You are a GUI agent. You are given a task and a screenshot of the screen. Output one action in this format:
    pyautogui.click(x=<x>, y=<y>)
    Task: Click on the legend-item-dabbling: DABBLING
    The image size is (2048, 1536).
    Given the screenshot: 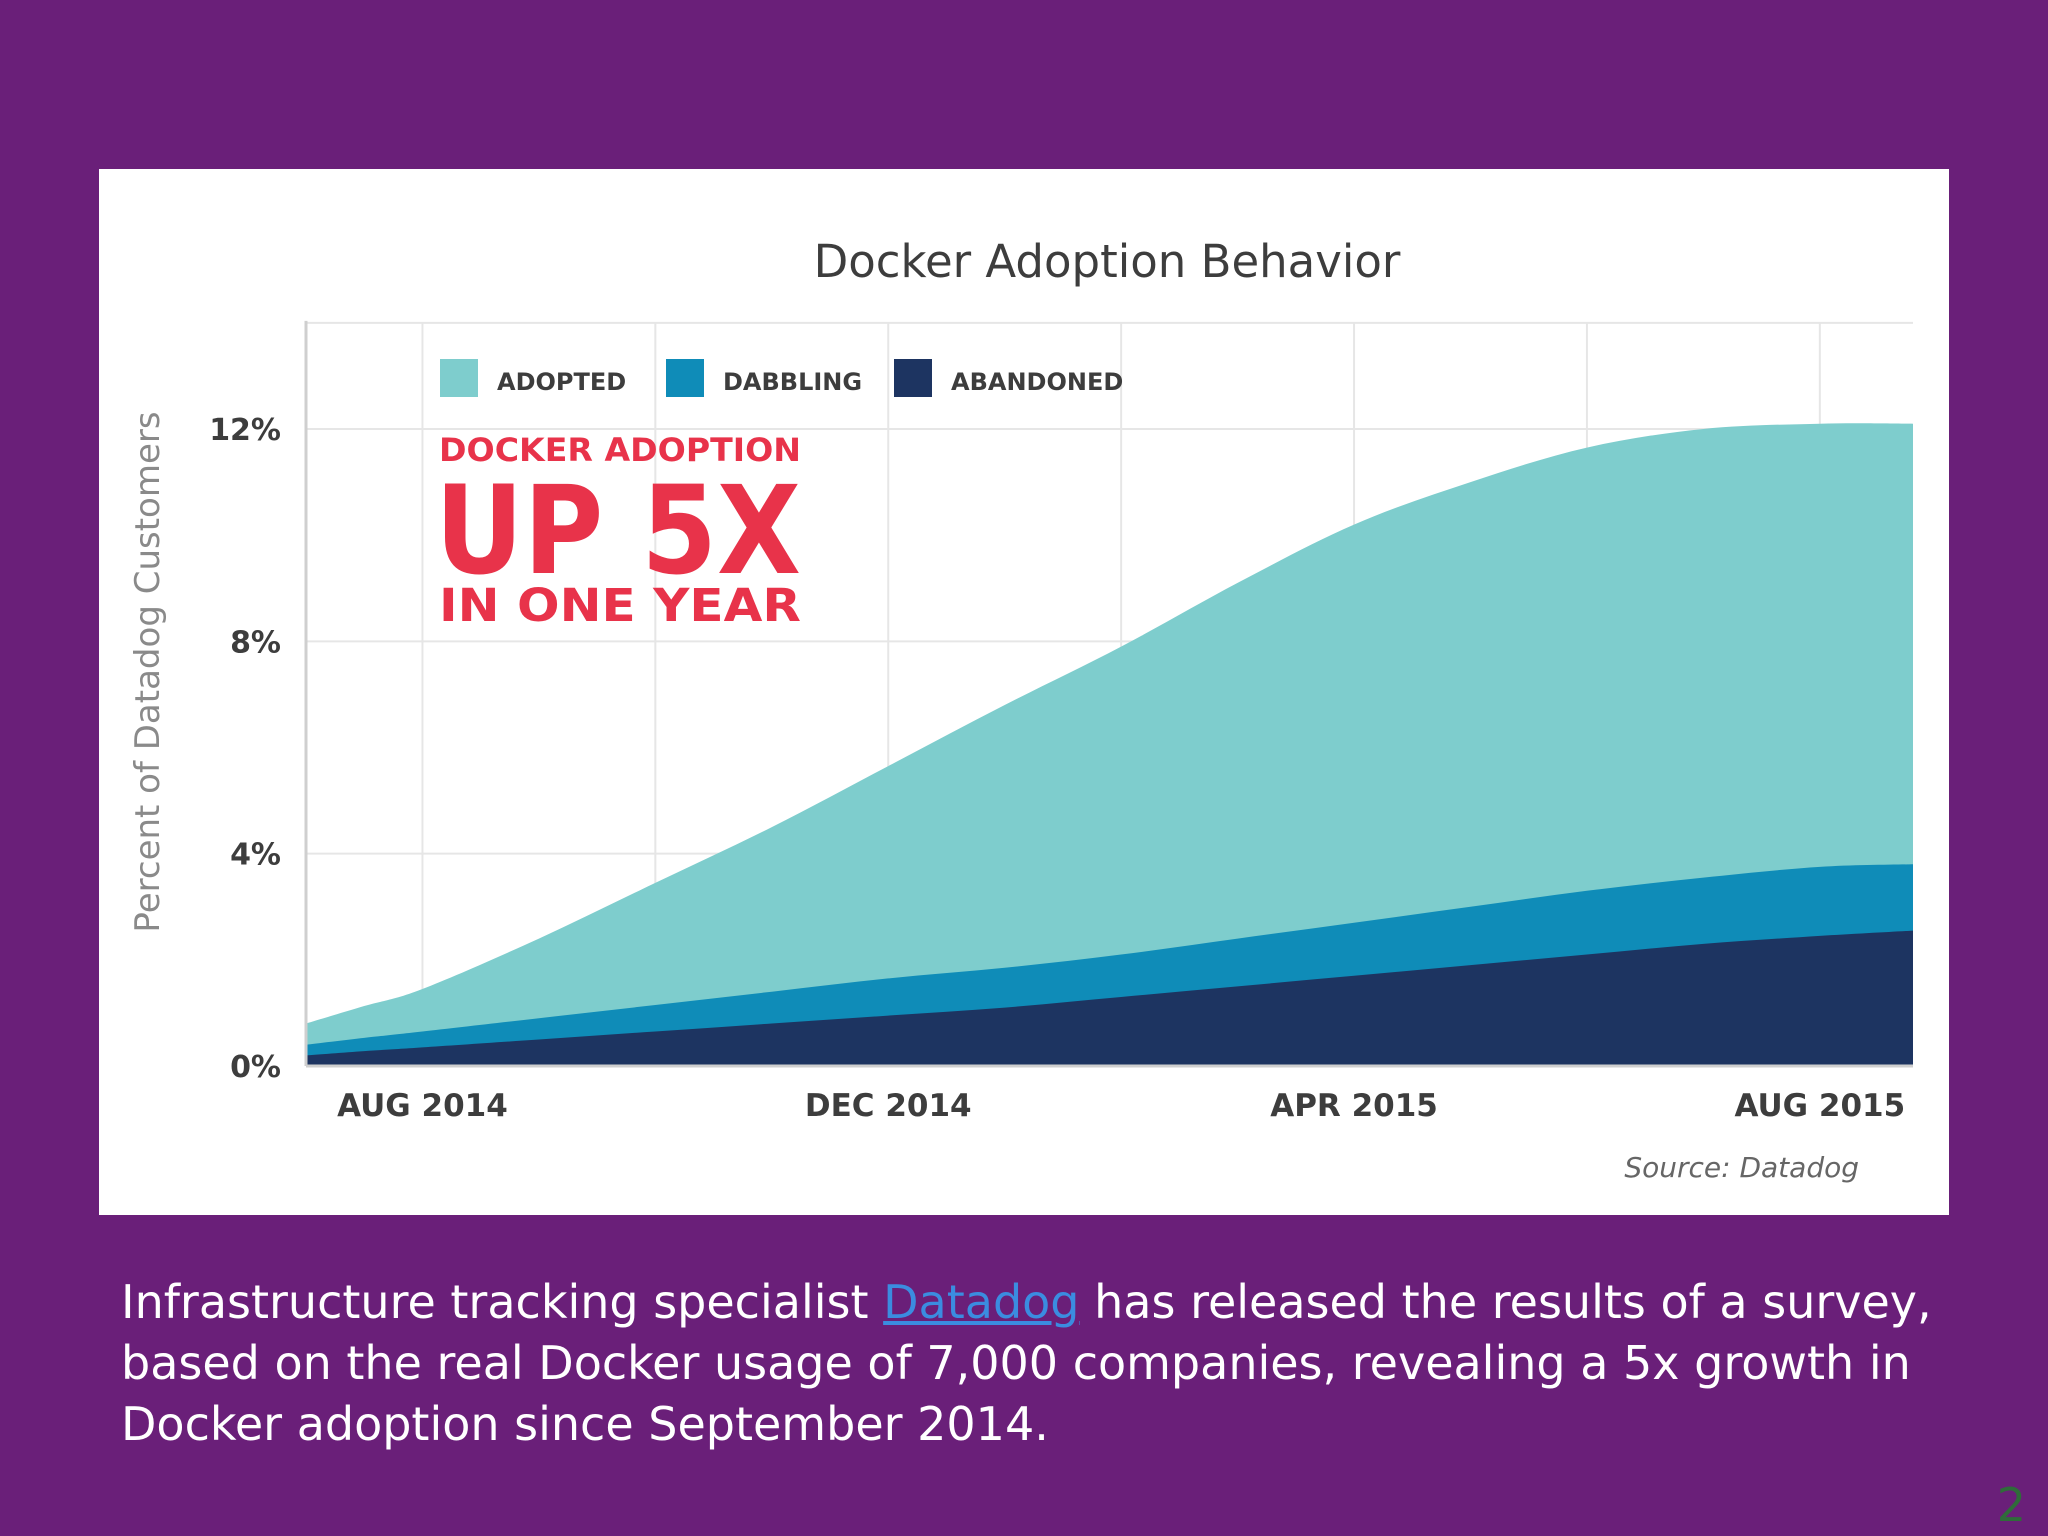 What is the action you would take?
    pyautogui.click(x=764, y=378)
    